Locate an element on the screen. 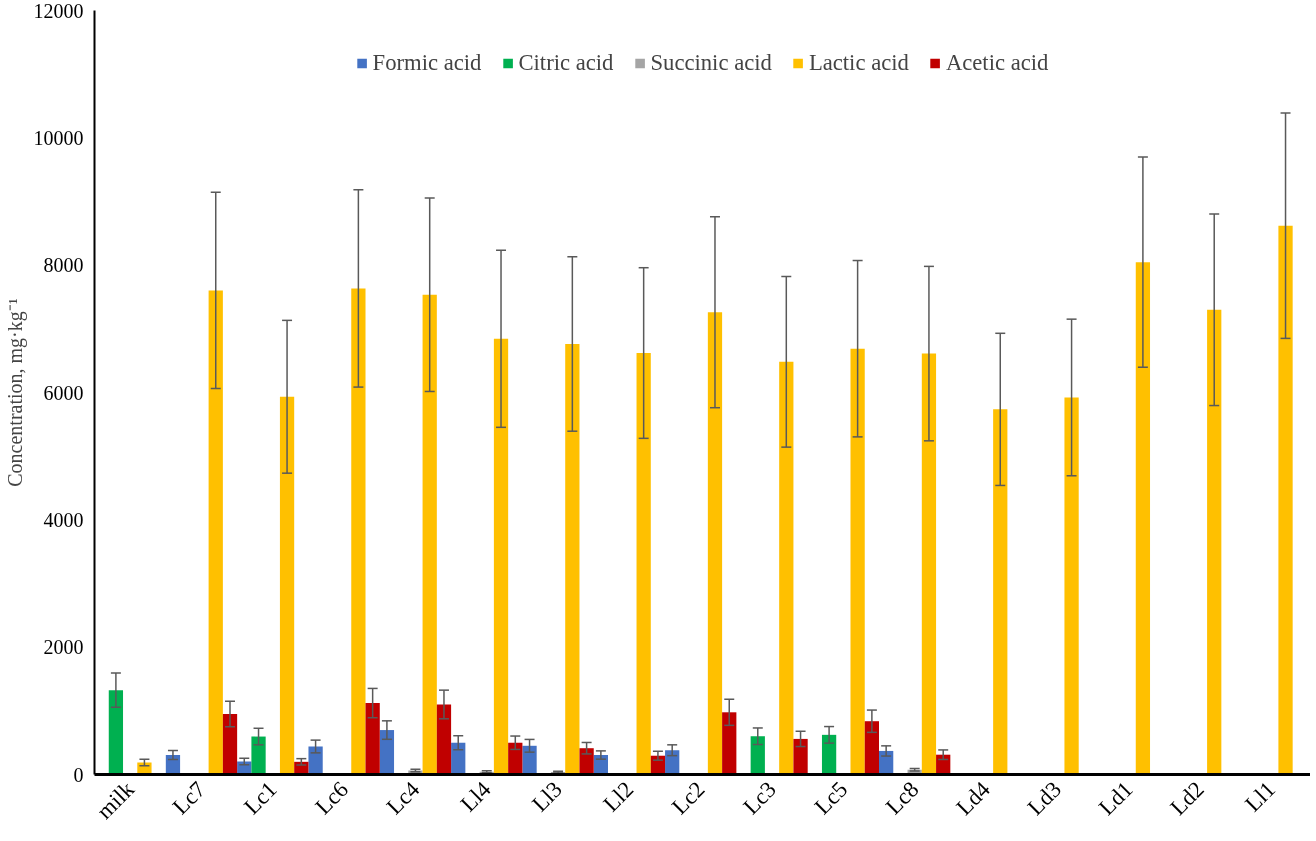 Image resolution: width=1316 pixels, height=841 pixels. y-tick-label: 2000 is located at coordinates (63, 647).